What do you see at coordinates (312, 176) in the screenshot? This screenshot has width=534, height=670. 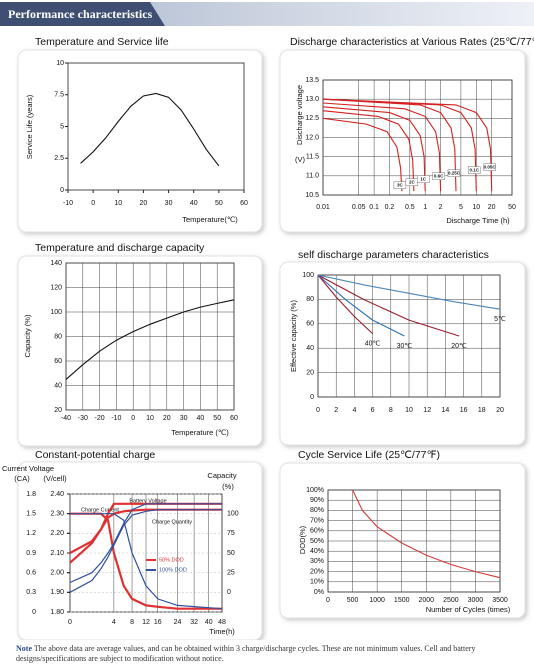 I see `y-tick-label: 11.0` at bounding box center [312, 176].